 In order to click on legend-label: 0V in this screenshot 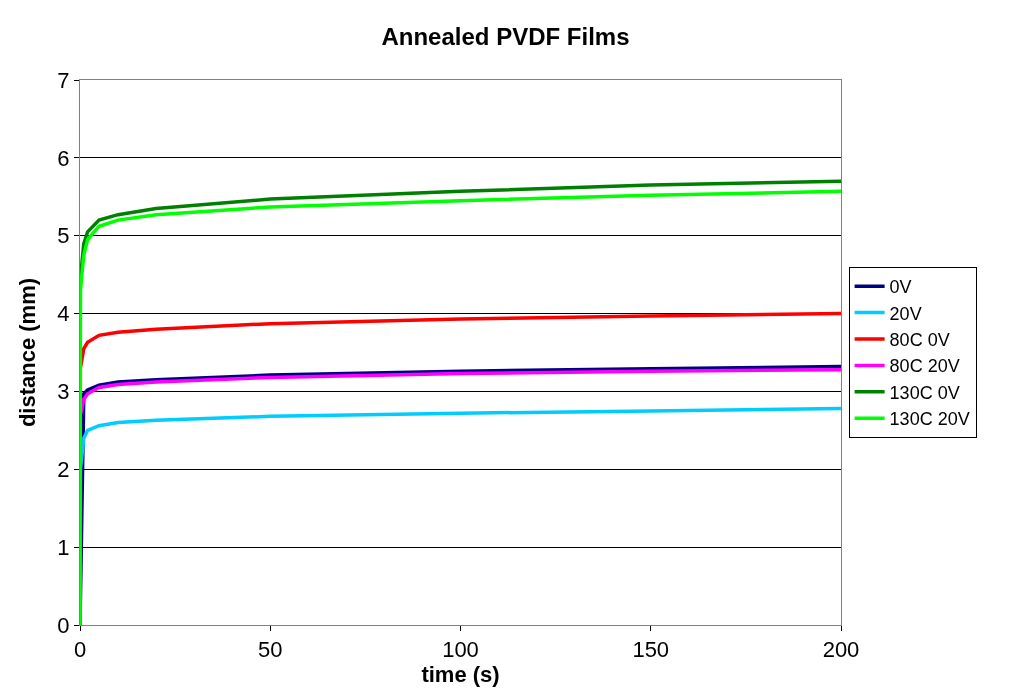, I will do `click(900, 287)`.